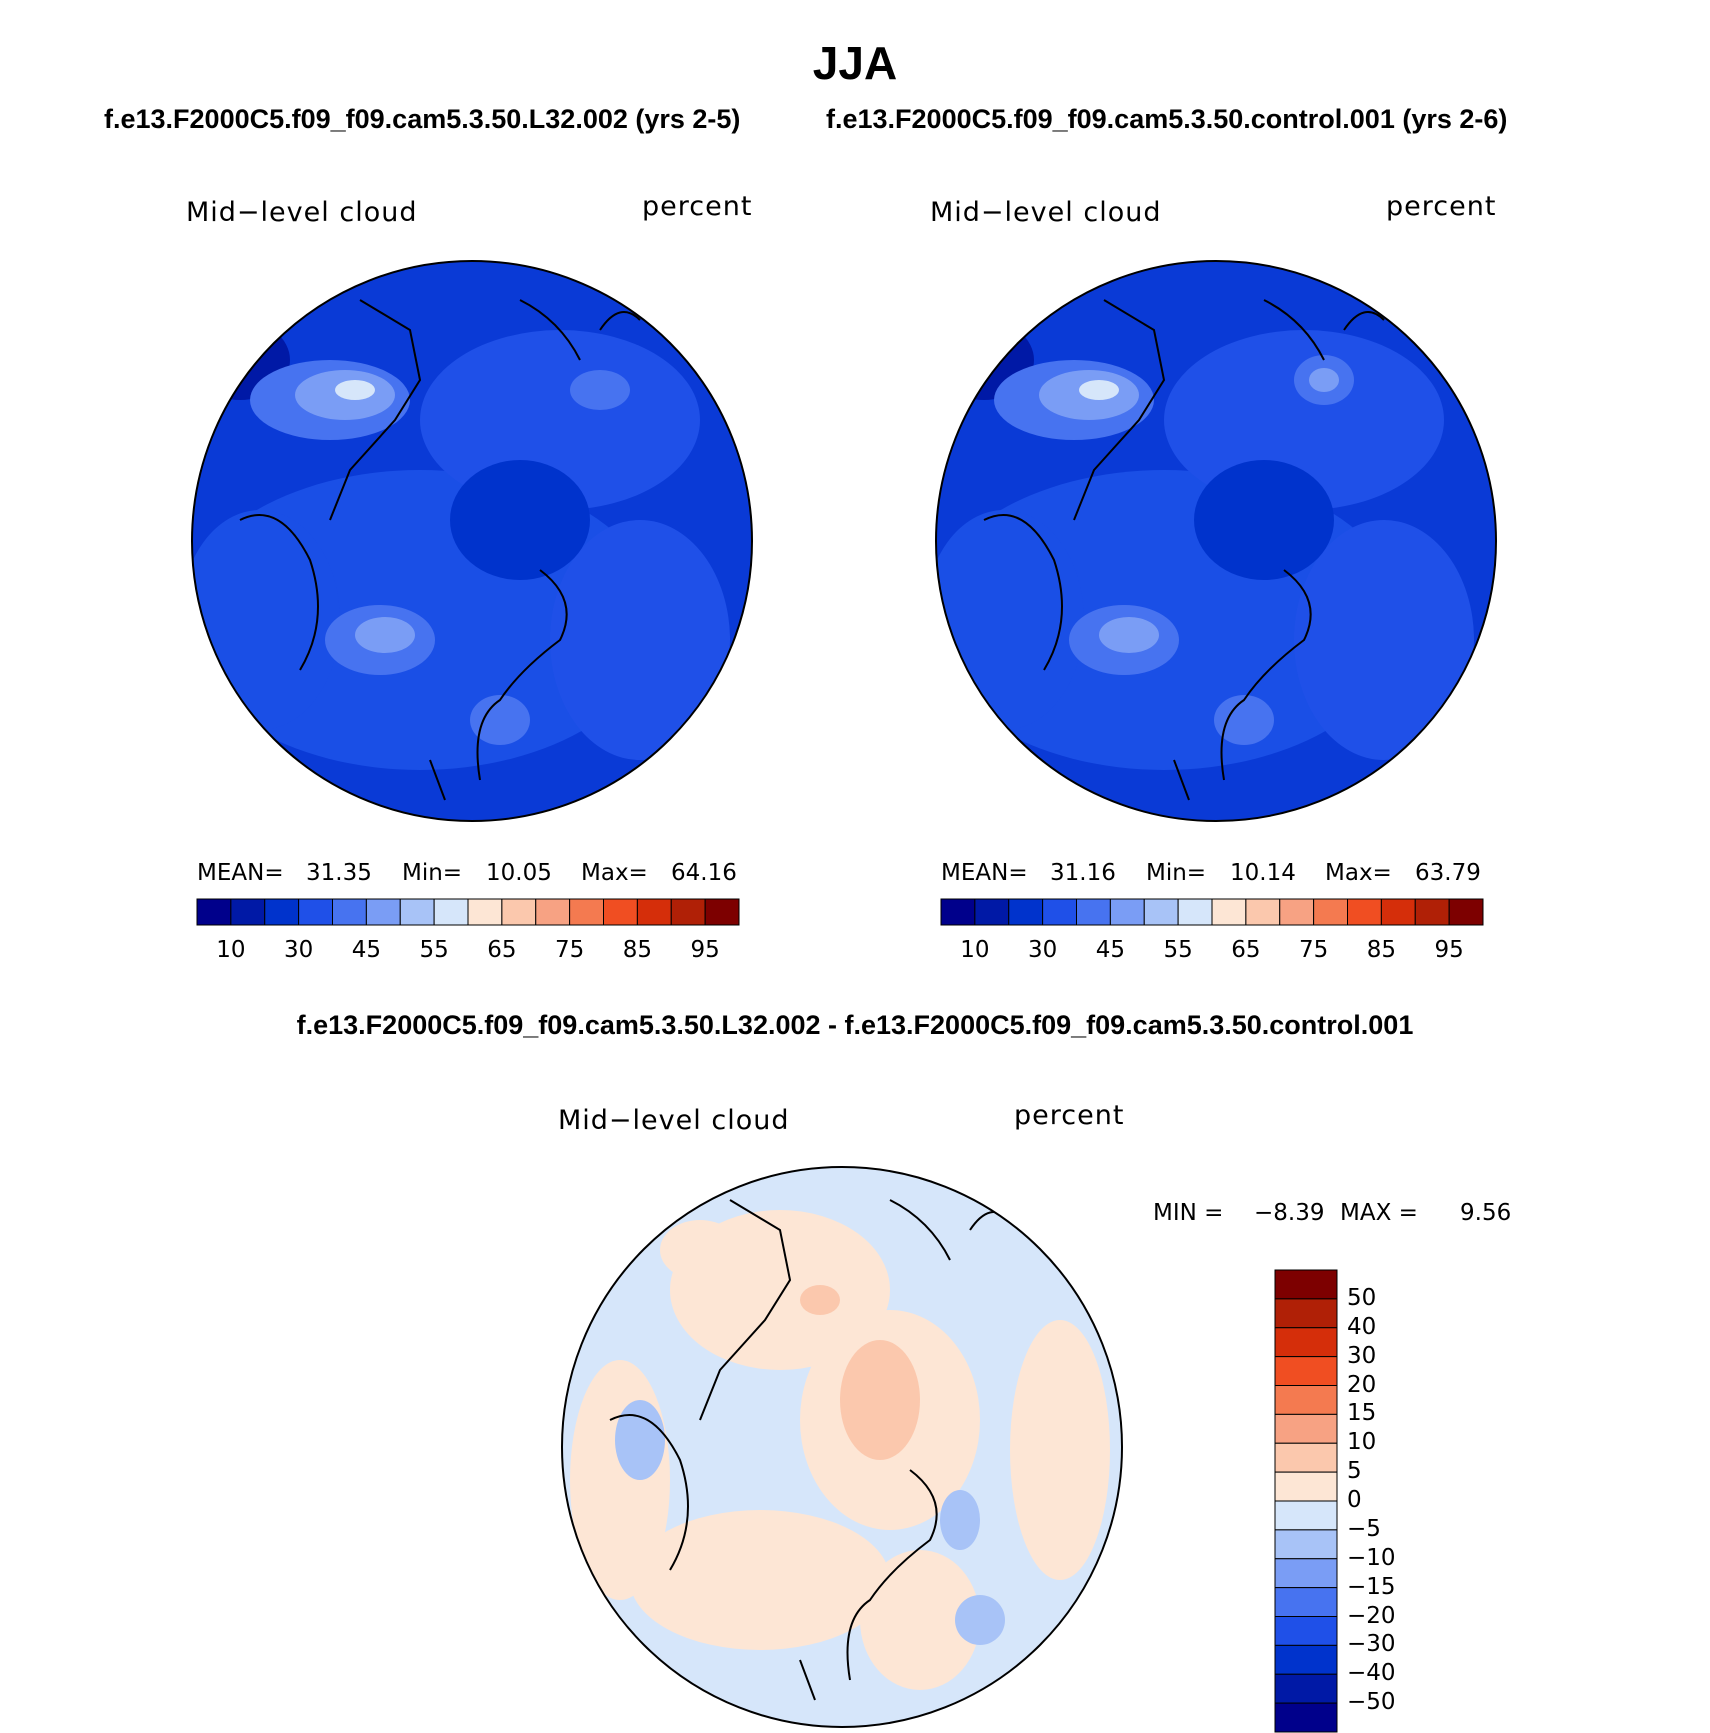 The height and width of the screenshot is (1733, 1710). Describe the element at coordinates (1176, 873) in the screenshot. I see `panel-2-min-label: Min=` at that location.